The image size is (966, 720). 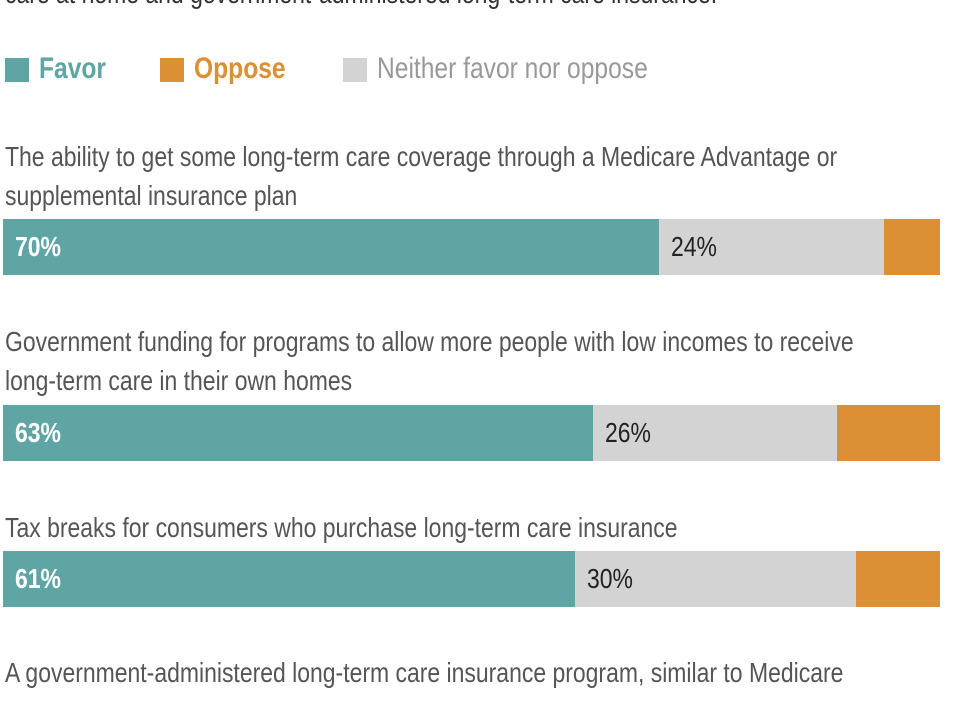 I want to click on value-label: 26%, so click(x=628, y=432).